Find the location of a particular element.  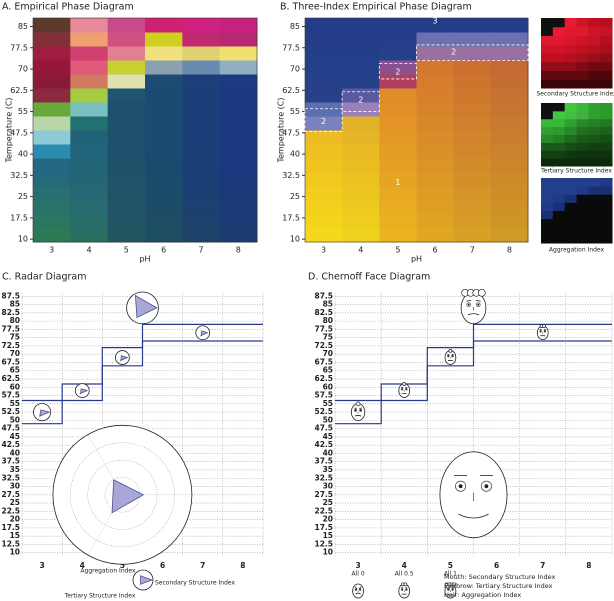

y-tick-label: 82.5 is located at coordinates (323, 312).